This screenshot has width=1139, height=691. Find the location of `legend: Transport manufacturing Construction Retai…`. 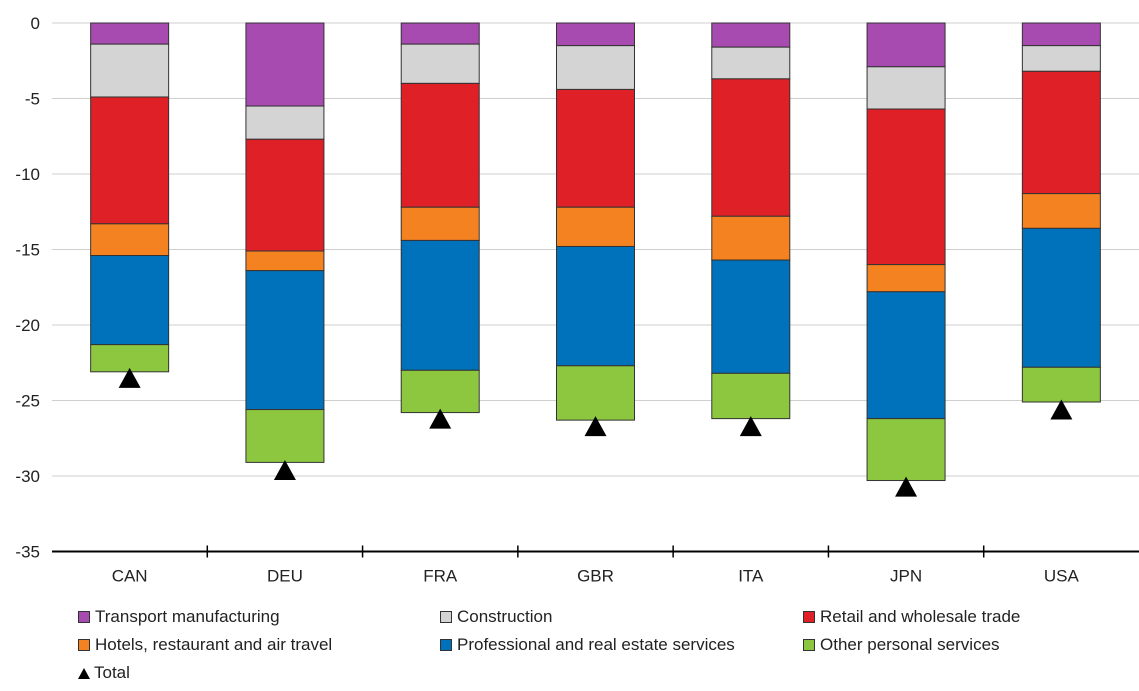

legend: Transport manufacturing Construction Retai… is located at coordinates (598, 649).